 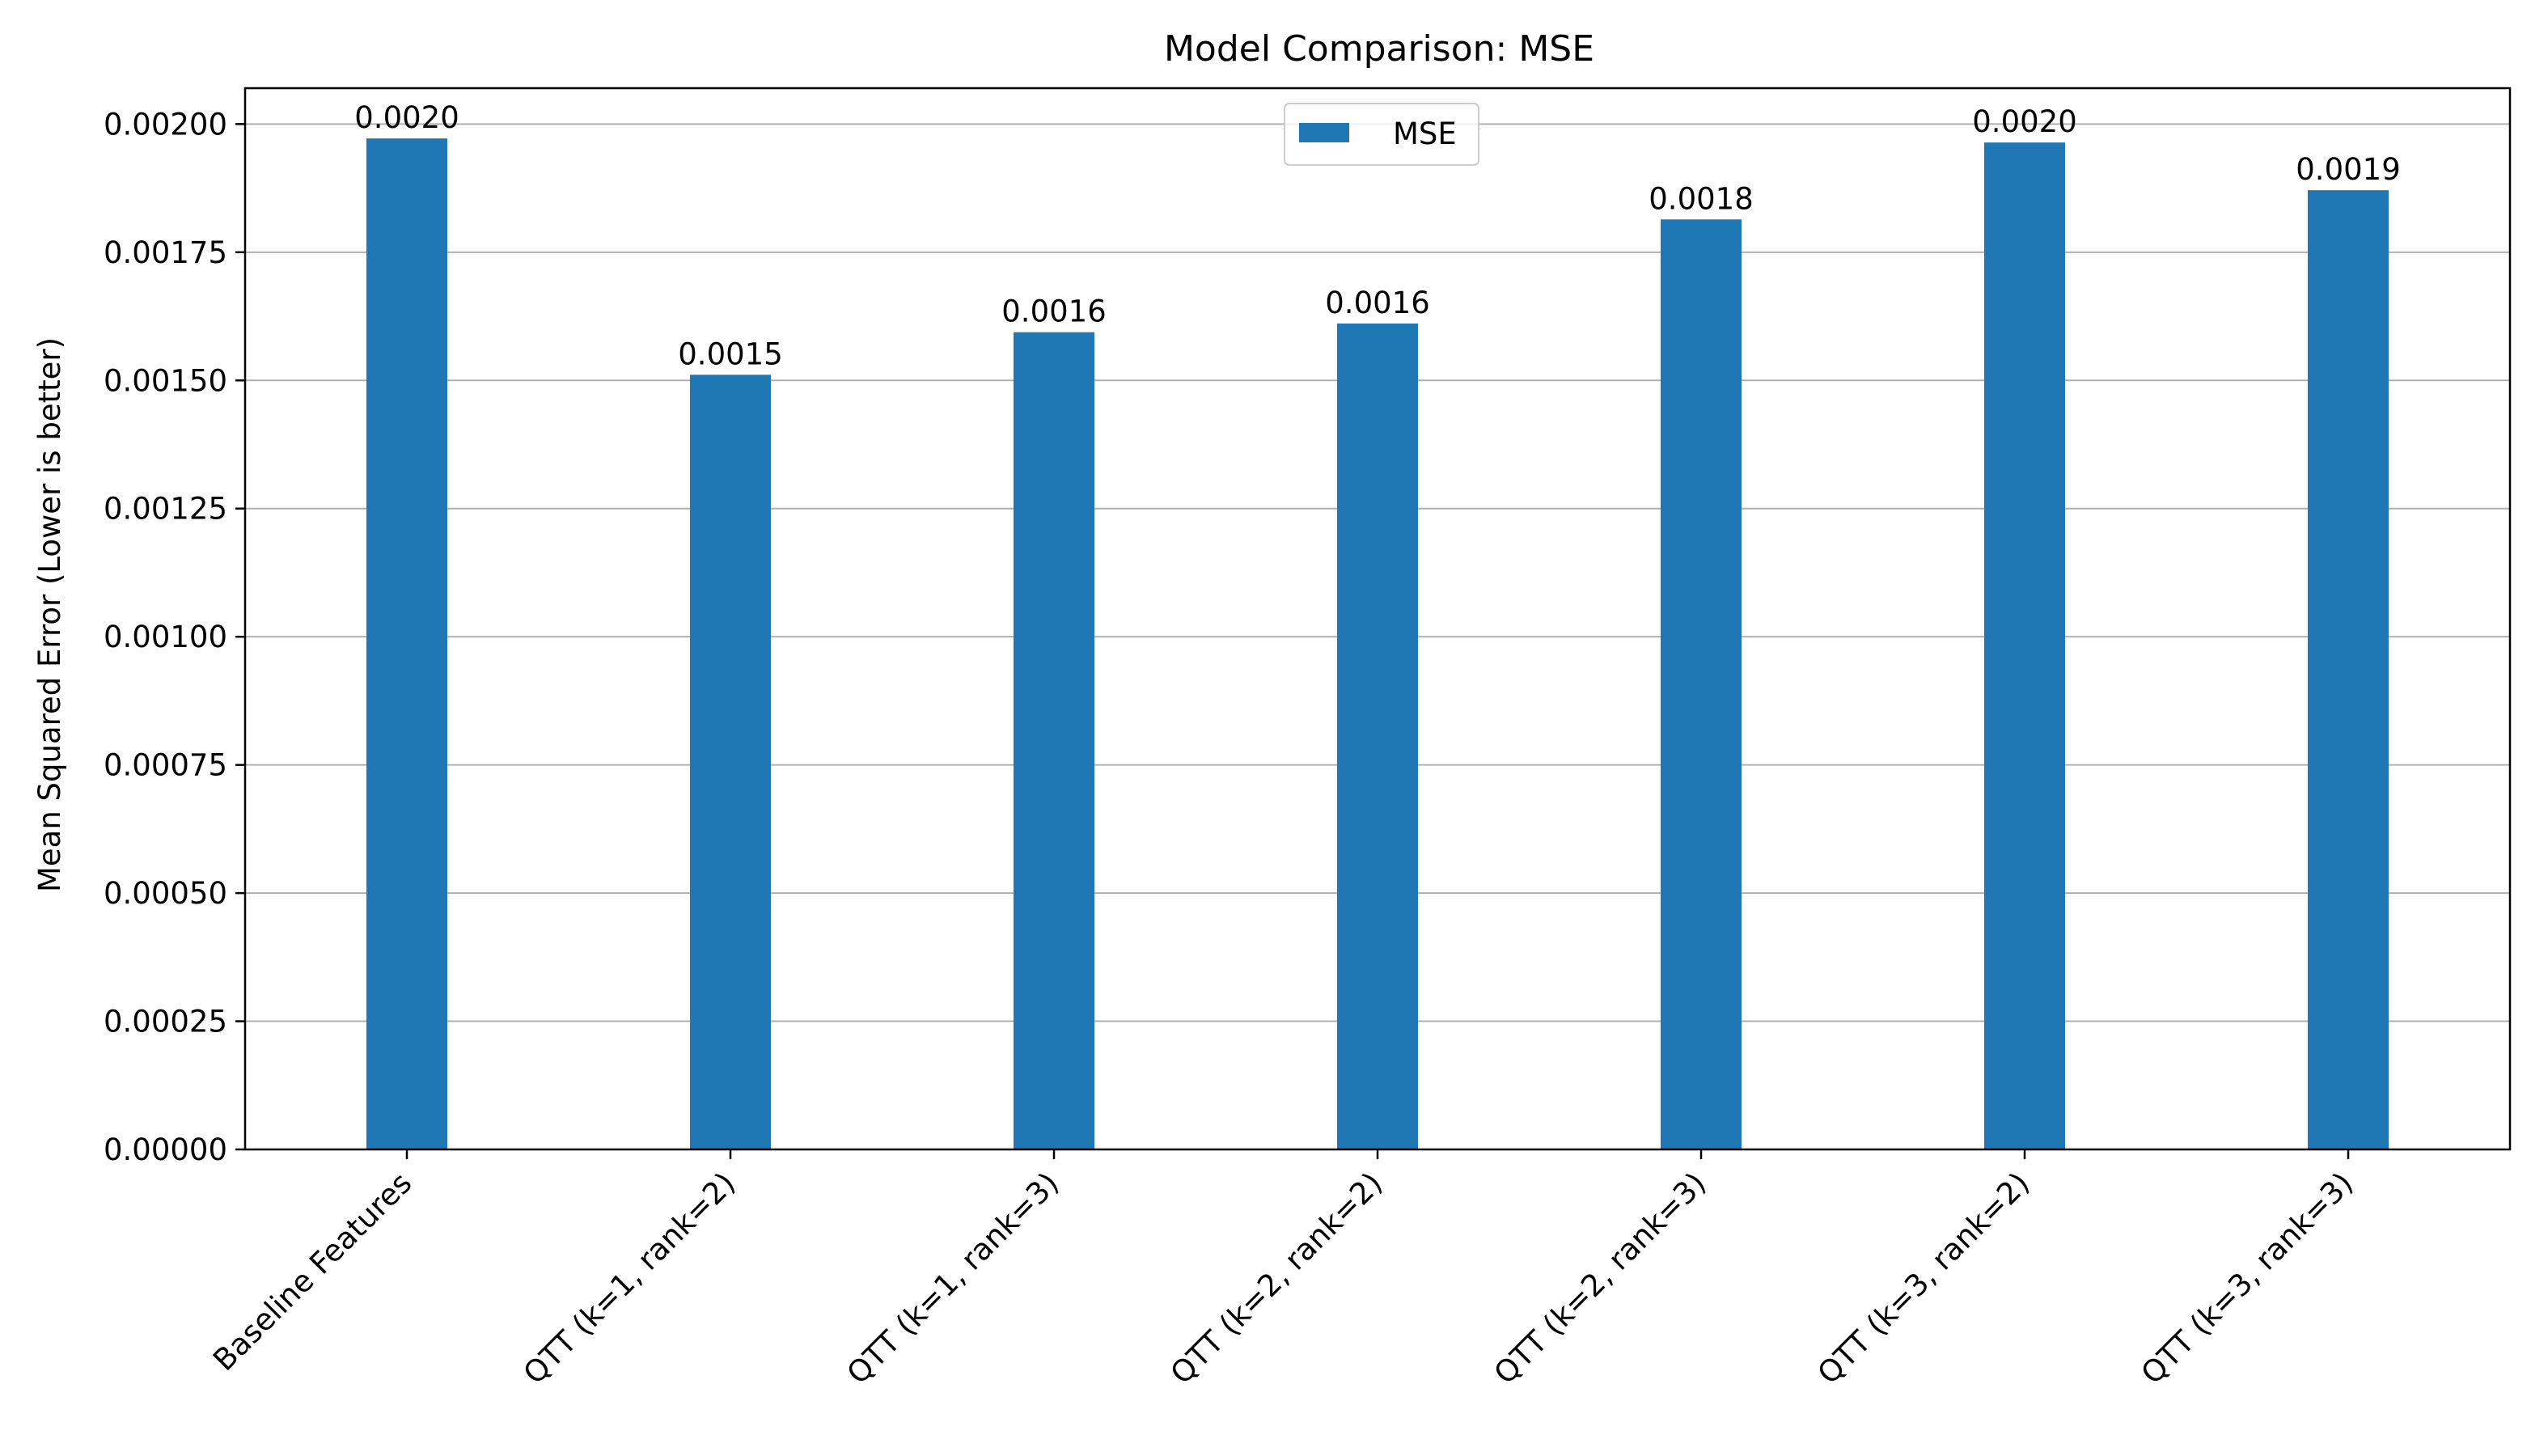 I want to click on y-tick-label: 0.00000, so click(x=165, y=1149).